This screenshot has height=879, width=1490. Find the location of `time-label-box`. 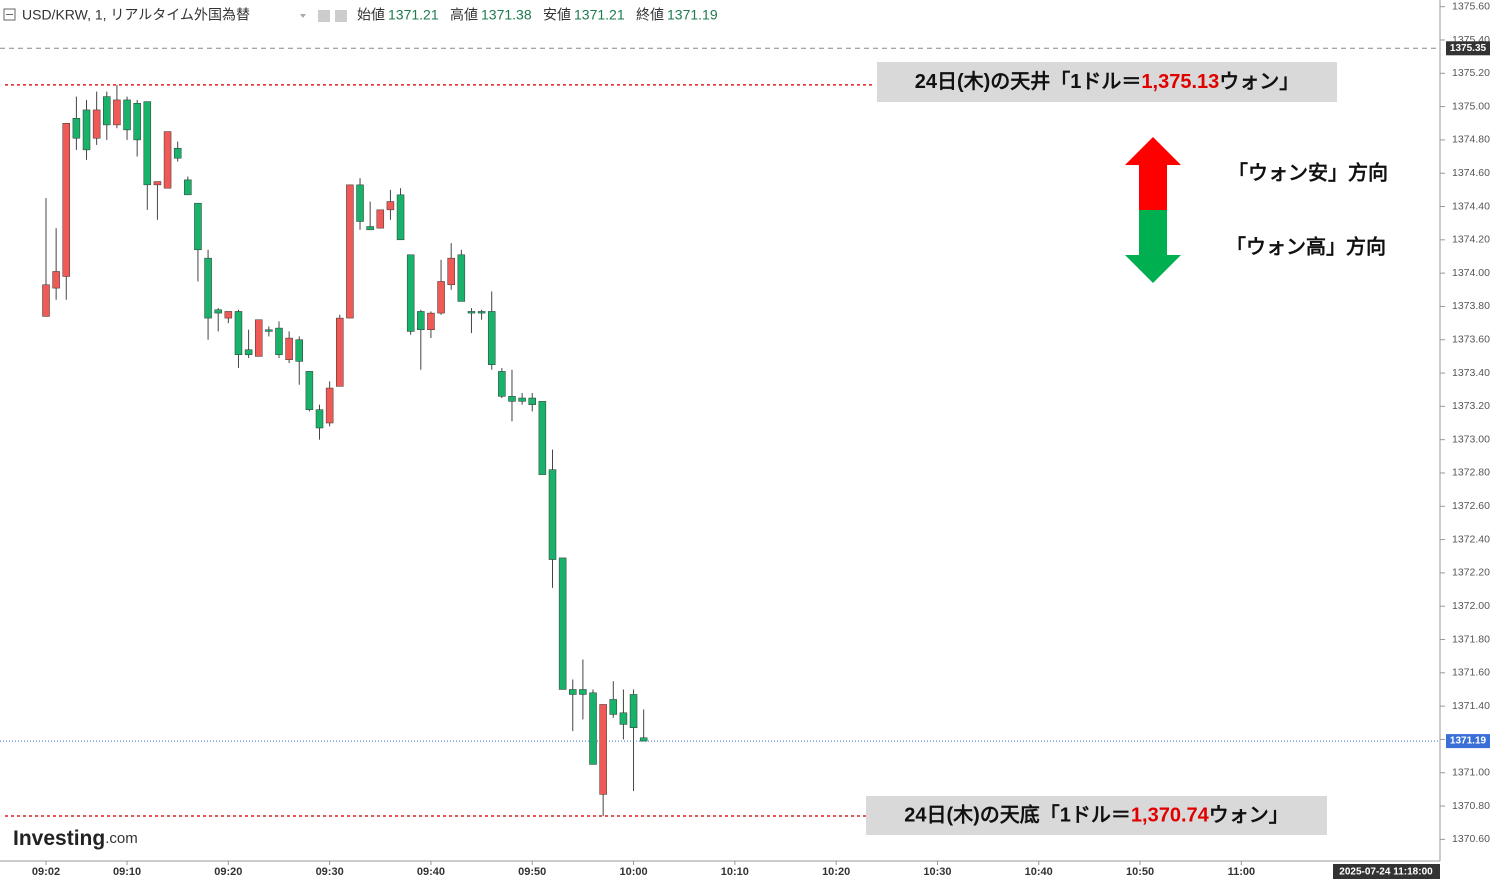

time-label-box is located at coordinates (1386, 871).